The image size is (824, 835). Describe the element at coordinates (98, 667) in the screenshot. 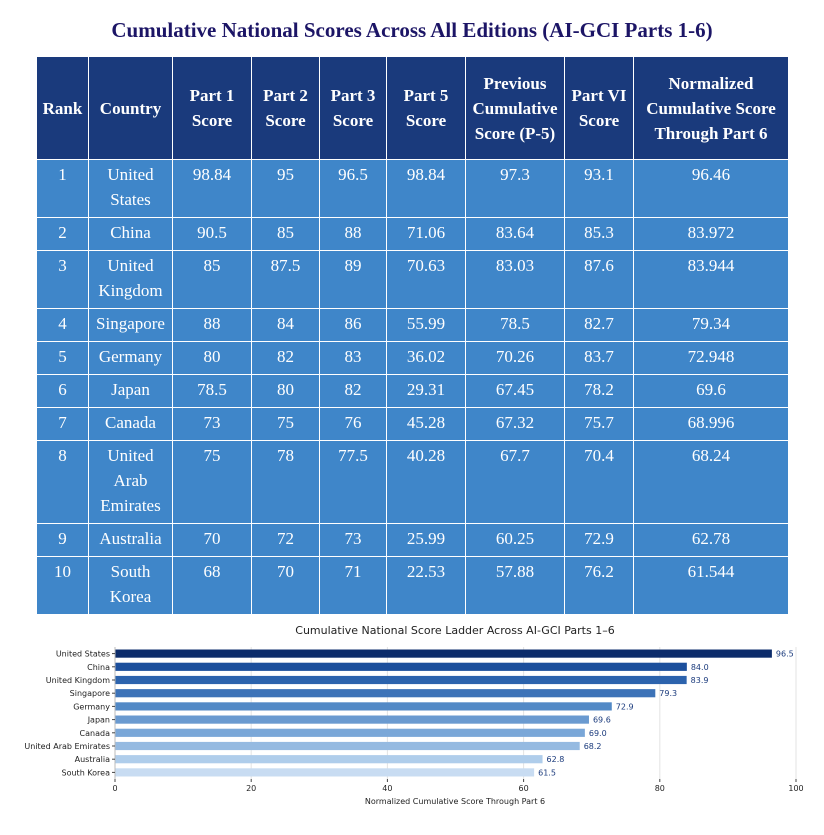

I see `bar-category-label: China` at that location.